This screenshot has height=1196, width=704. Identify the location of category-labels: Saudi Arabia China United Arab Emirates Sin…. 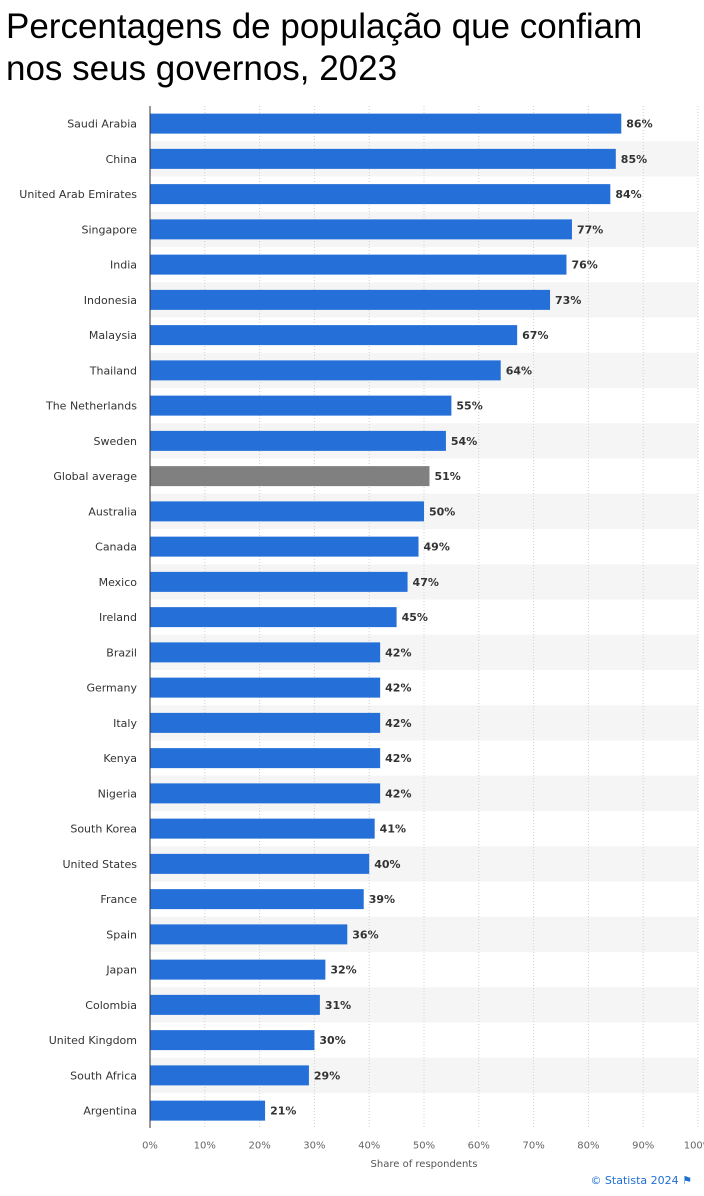
(78, 618).